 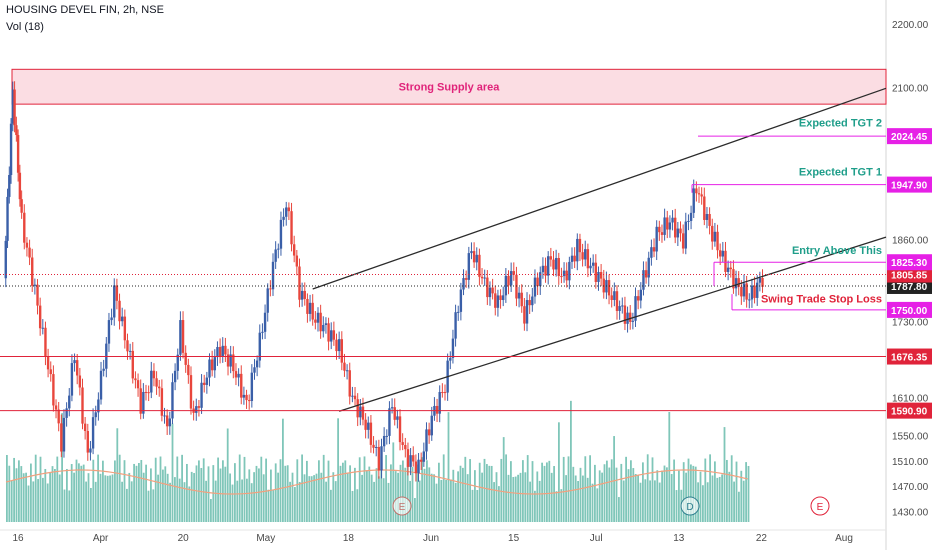 What do you see at coordinates (837, 251) in the screenshot?
I see `annotation-label: Entry Above This` at bounding box center [837, 251].